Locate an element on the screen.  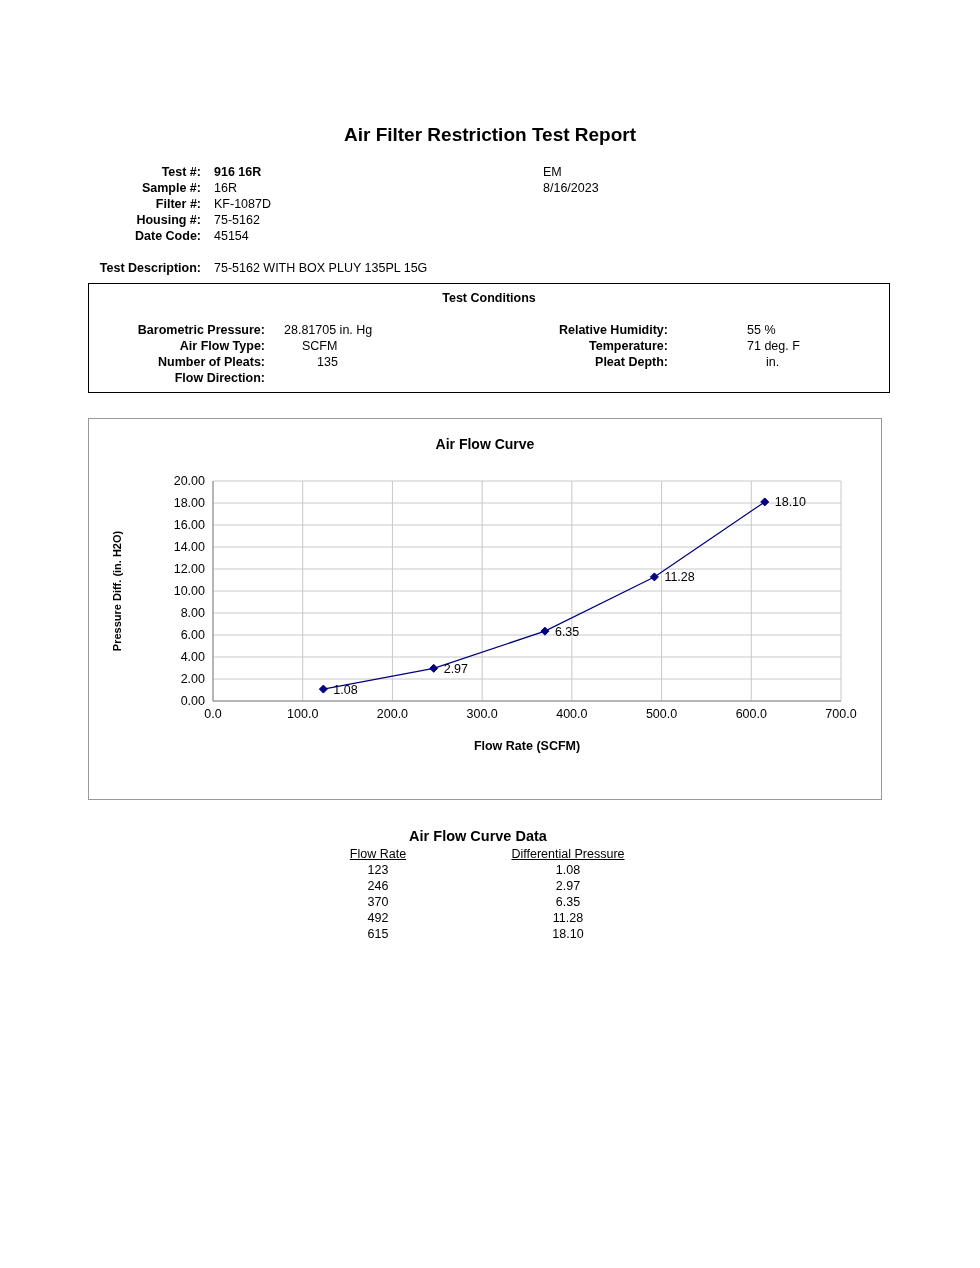
text: Temperature: is located at coordinates (628, 346).